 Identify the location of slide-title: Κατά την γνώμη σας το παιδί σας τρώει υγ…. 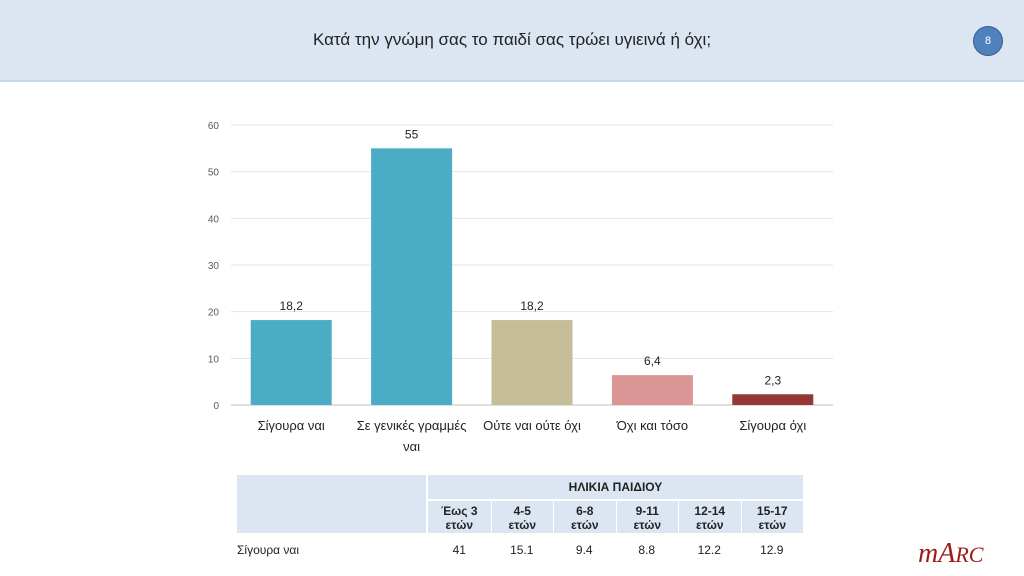
(512, 39).